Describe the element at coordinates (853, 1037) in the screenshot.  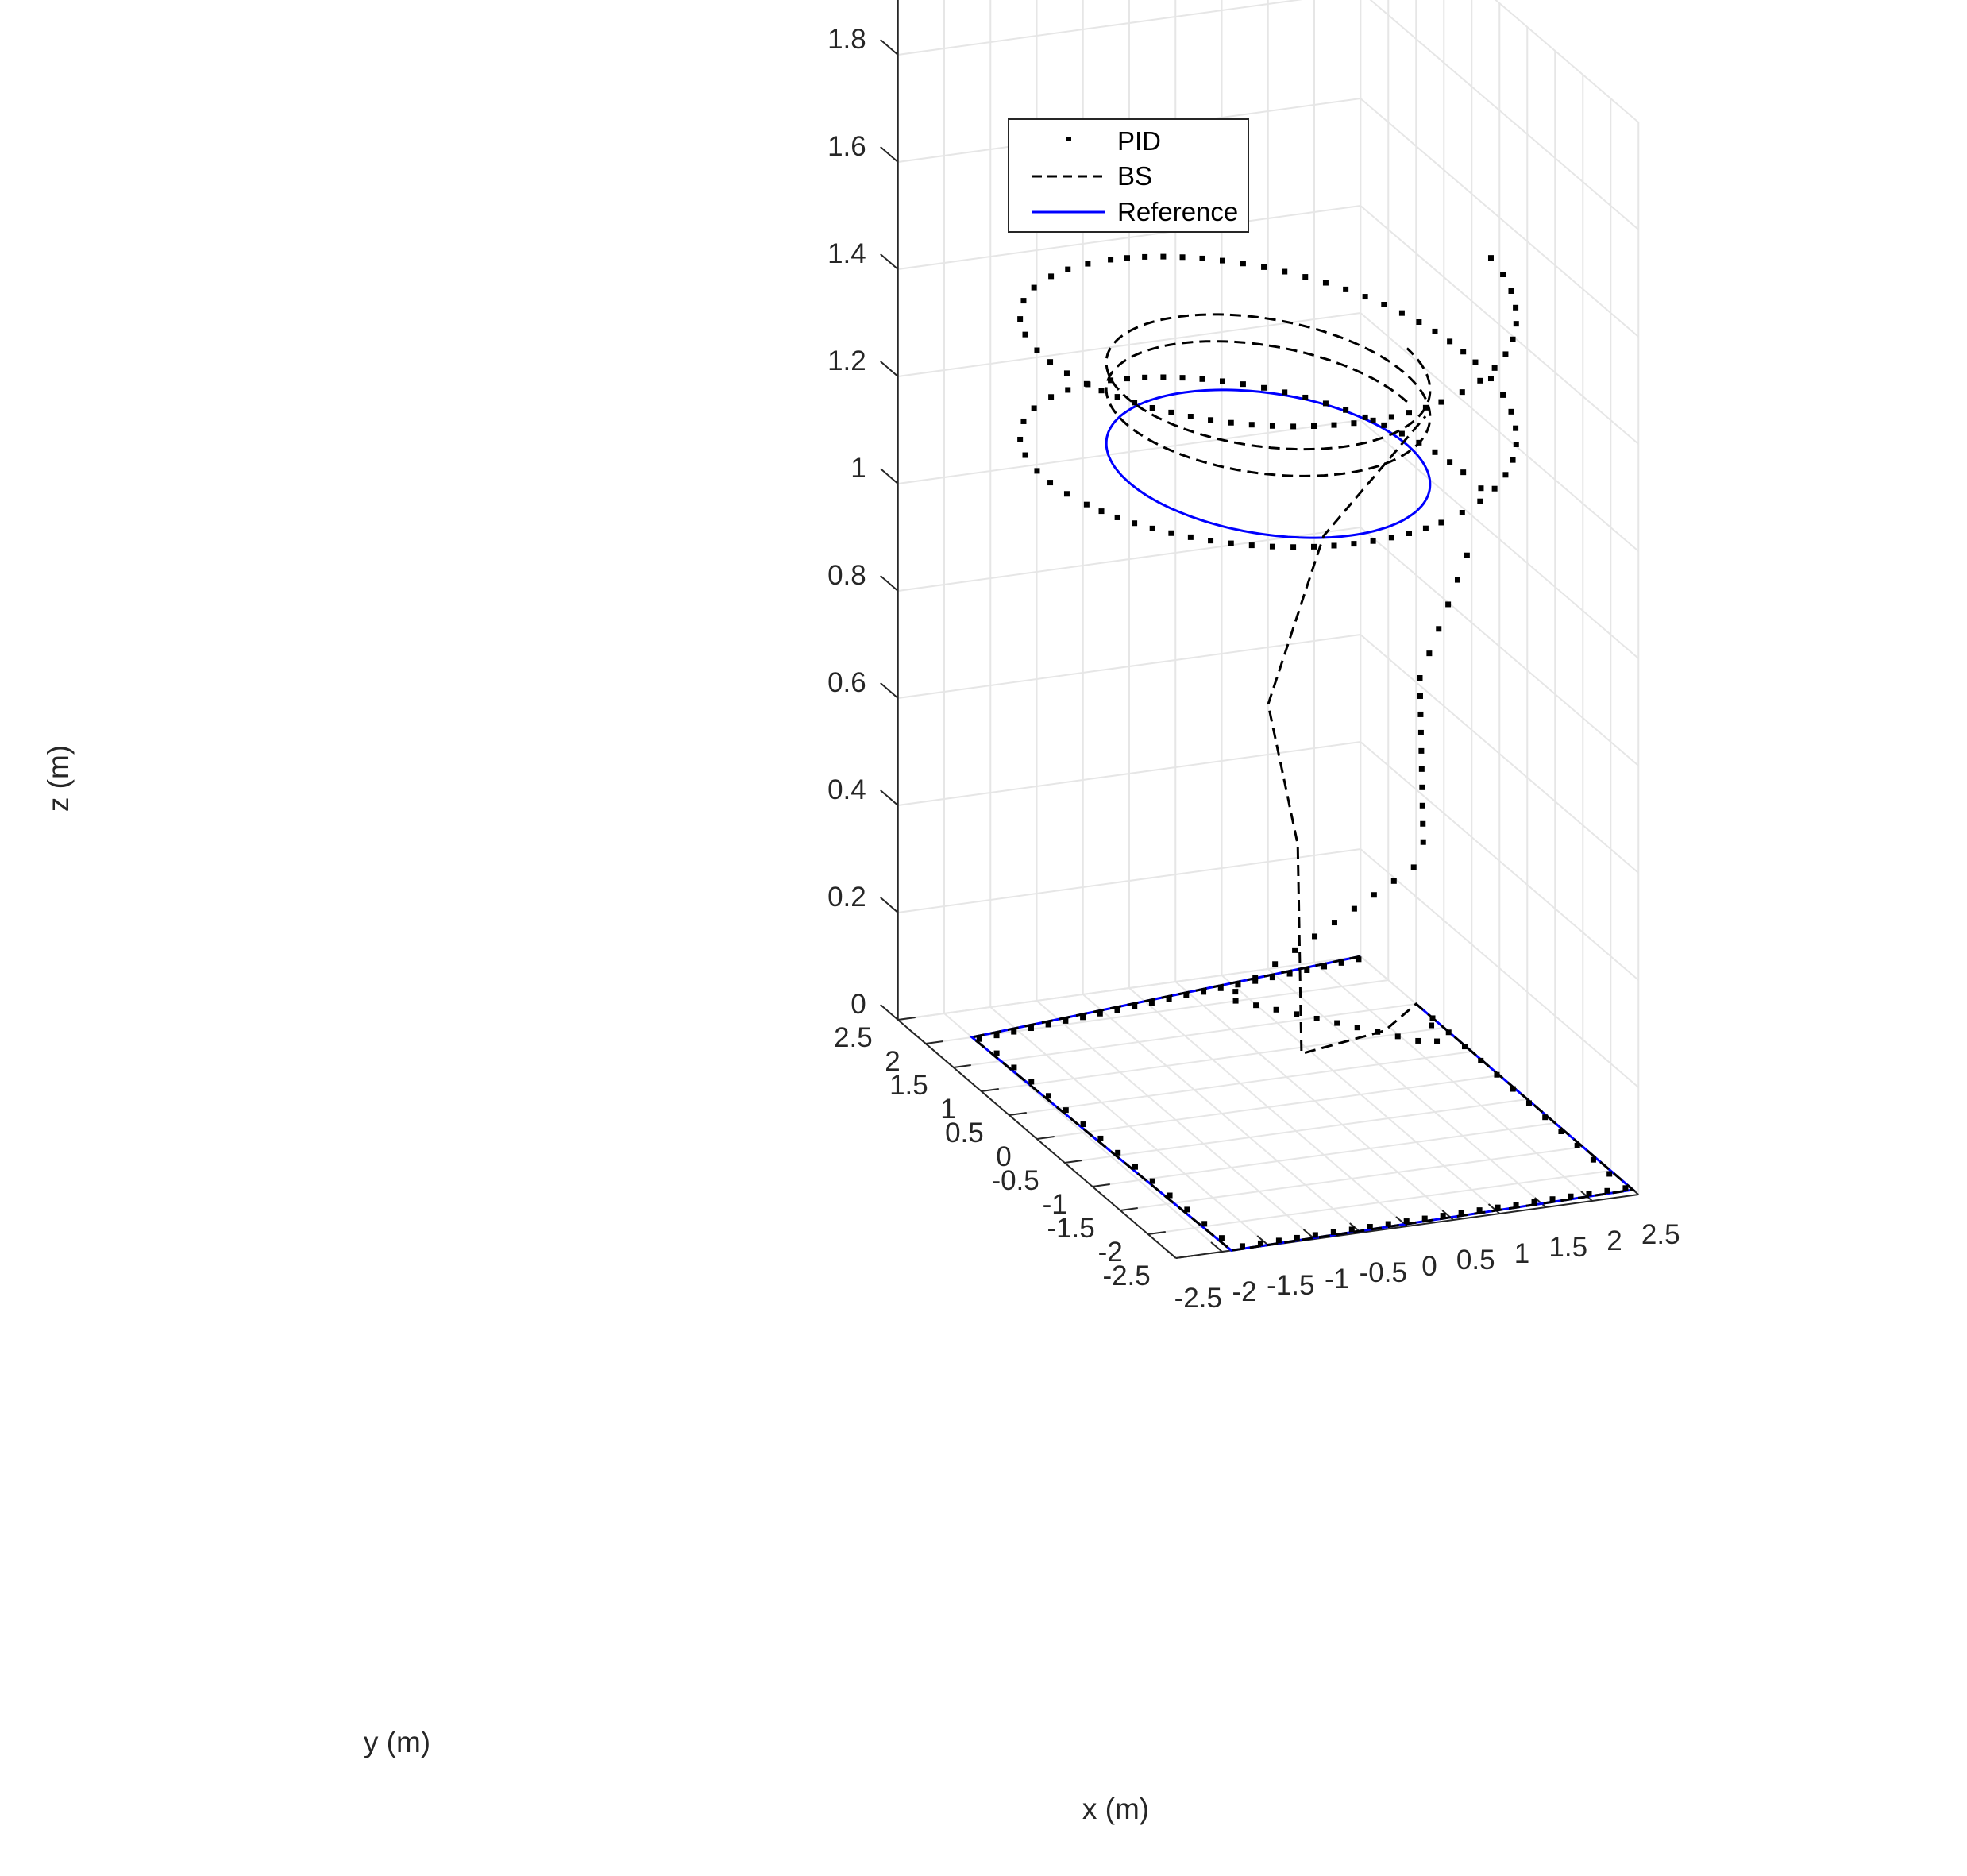
I see `y-tick-label: 2.5` at that location.